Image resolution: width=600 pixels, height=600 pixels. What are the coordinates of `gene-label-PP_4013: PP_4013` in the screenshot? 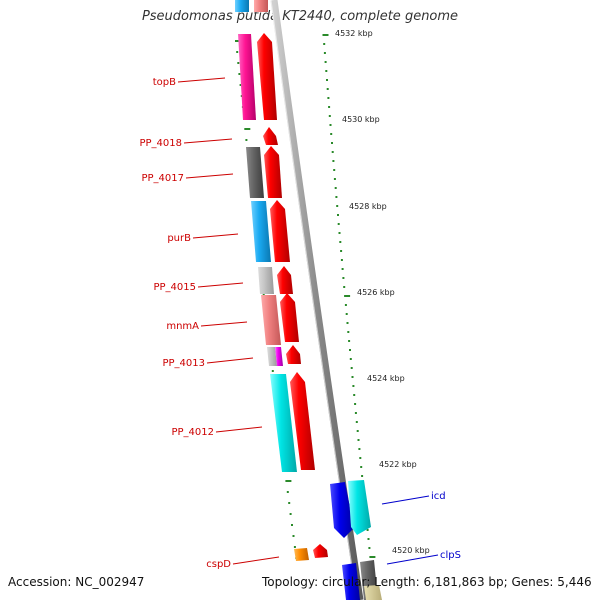 It's located at (183, 363).